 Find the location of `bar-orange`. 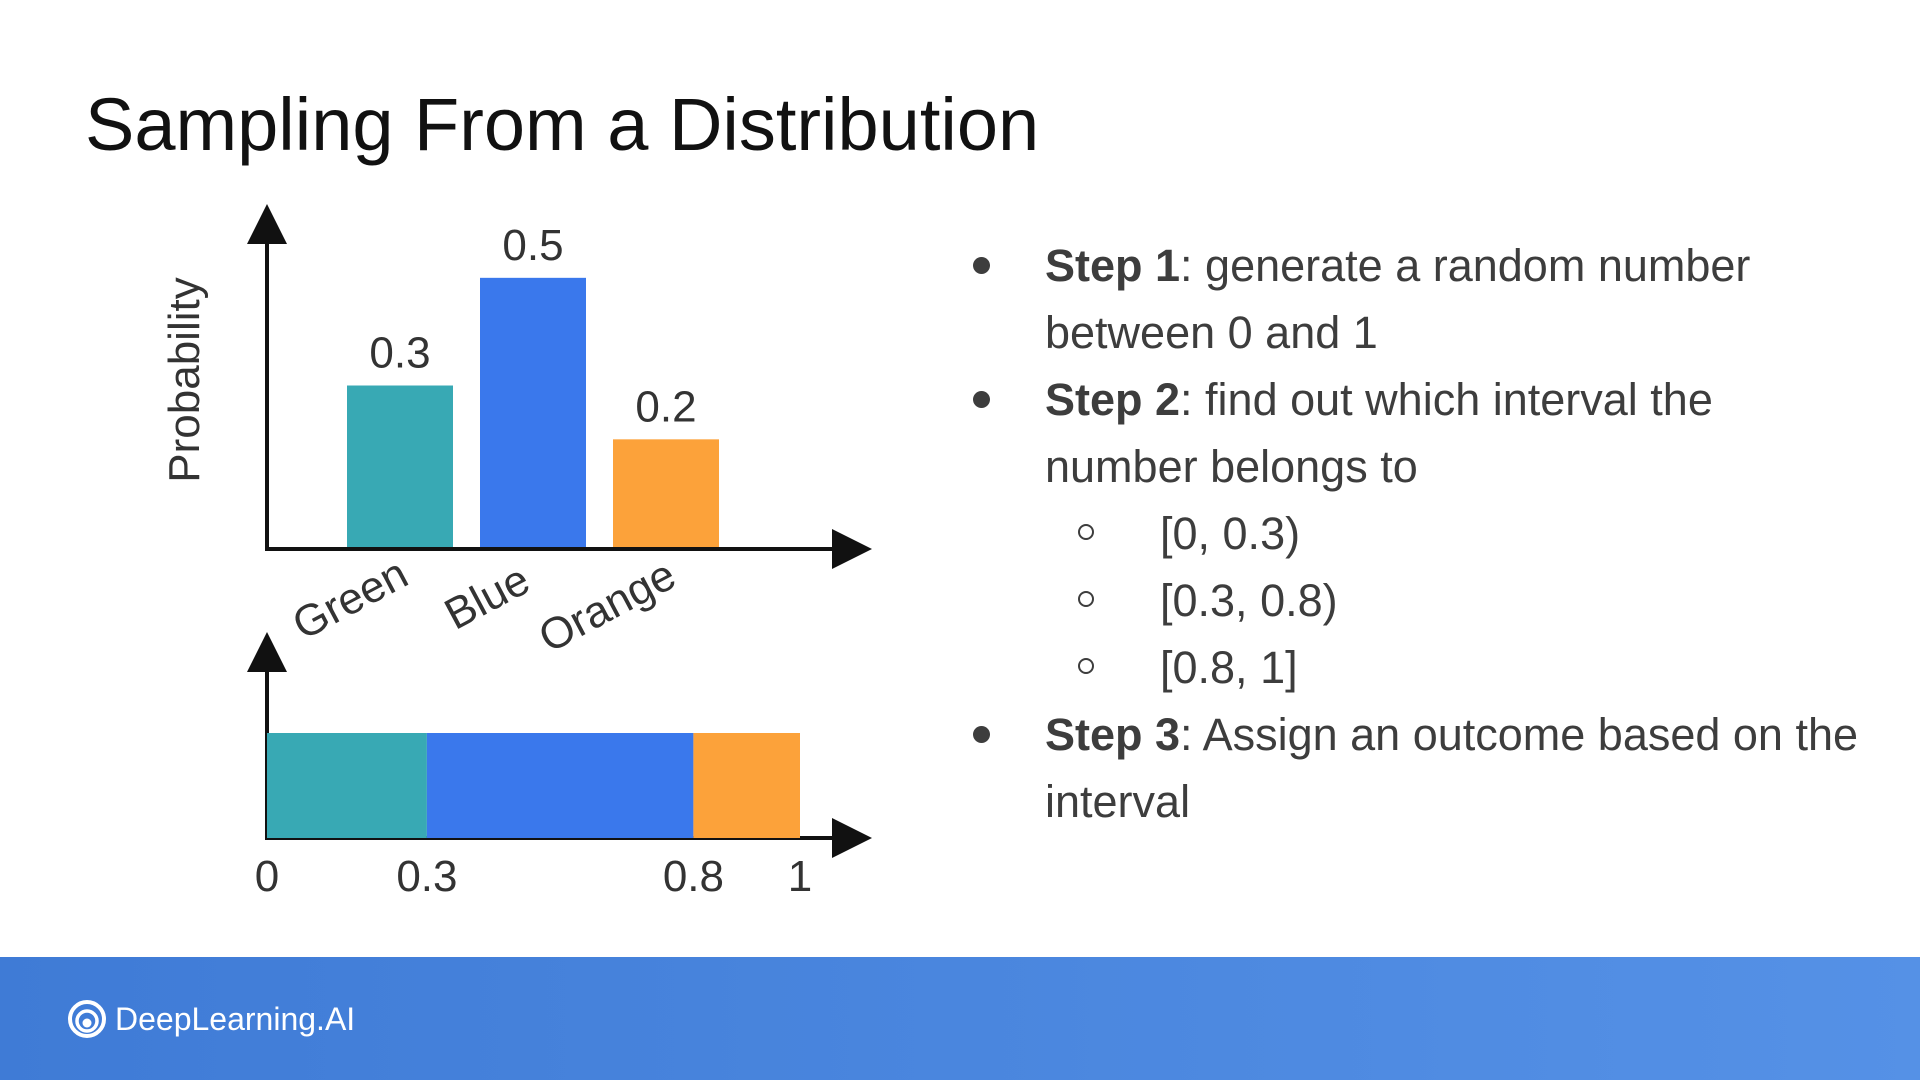

bar-orange is located at coordinates (666, 493).